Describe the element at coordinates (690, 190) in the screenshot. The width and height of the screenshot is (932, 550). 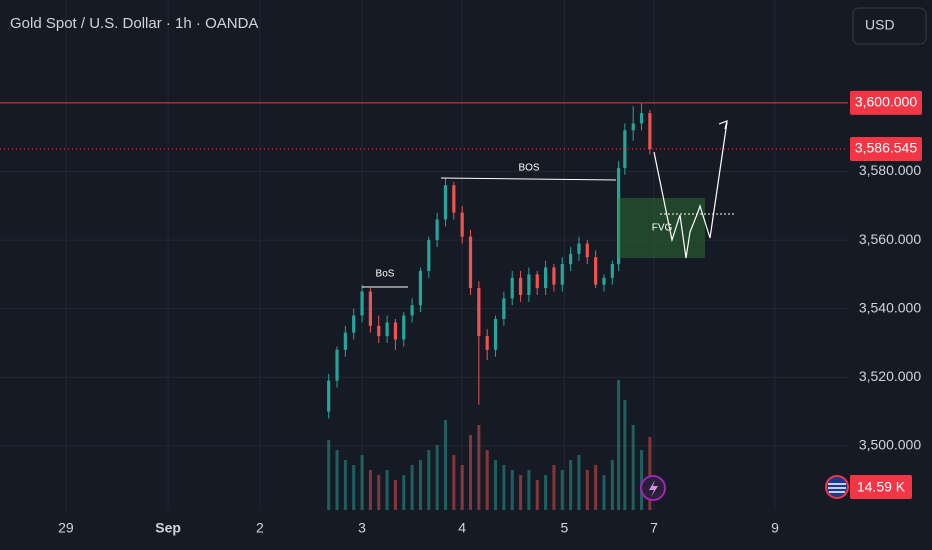
I see `projection-path` at that location.